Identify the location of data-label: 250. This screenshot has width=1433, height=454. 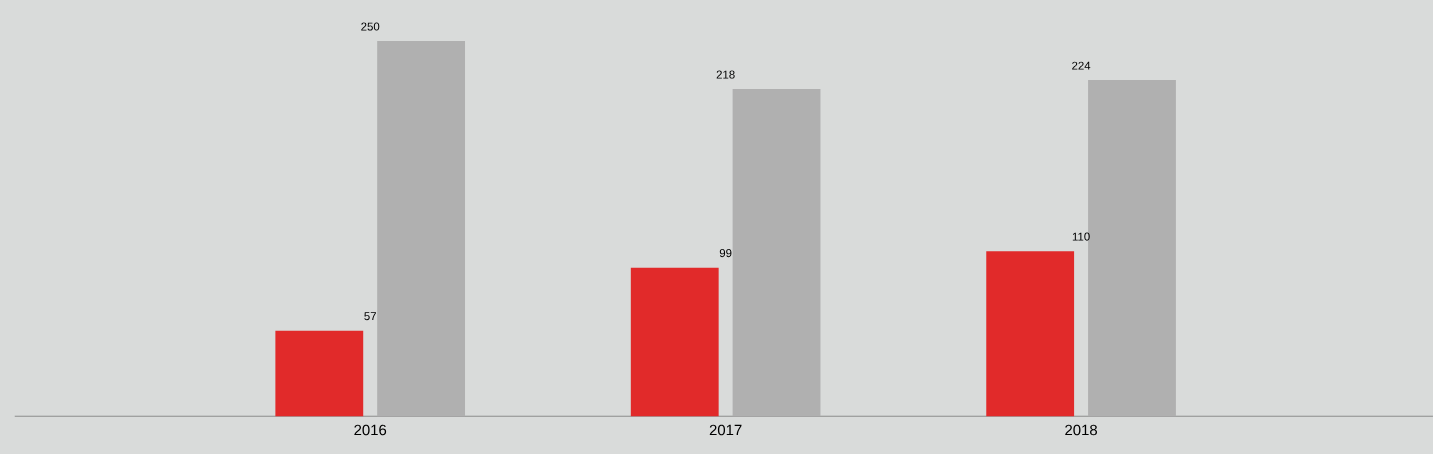
(370, 26).